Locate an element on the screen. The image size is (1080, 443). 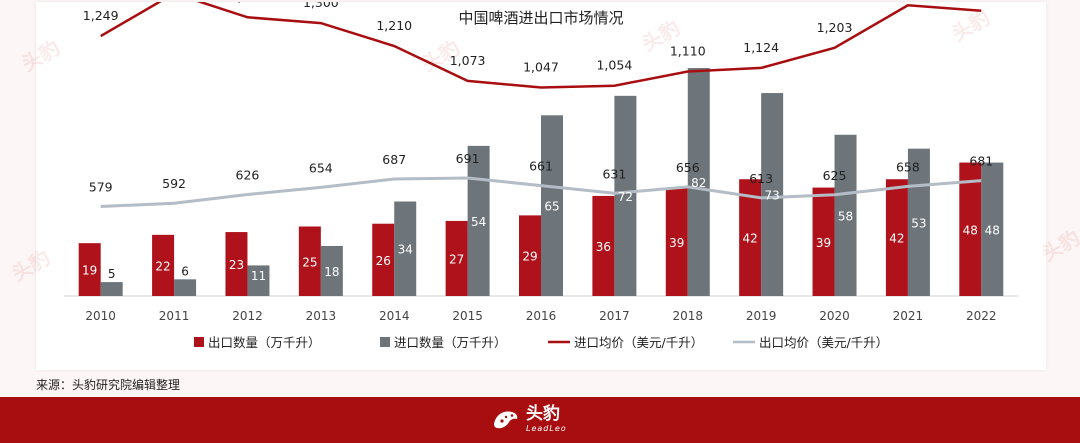
export-volume-label: 25 is located at coordinates (309, 262).